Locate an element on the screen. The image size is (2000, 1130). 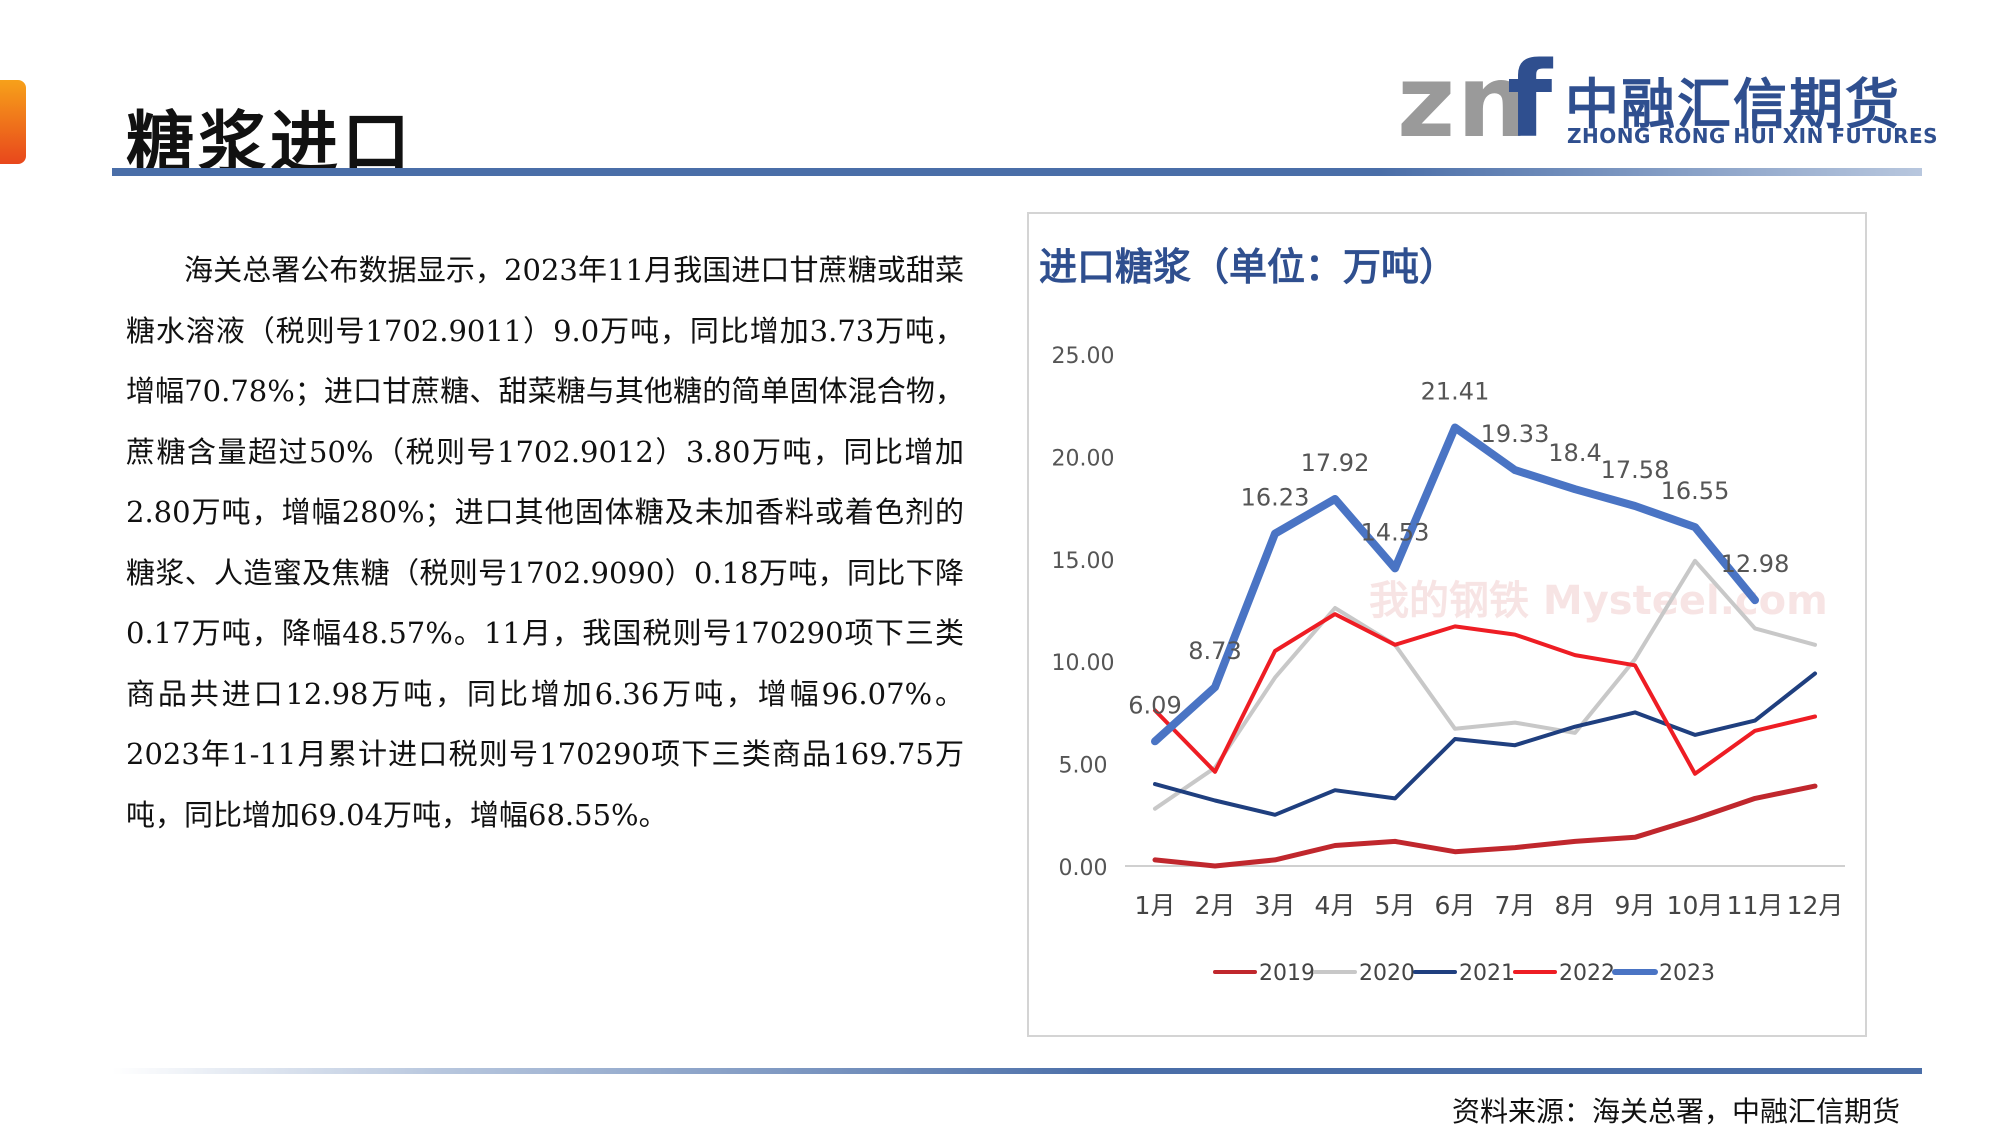
x-tick-label: 12月 is located at coordinates (1815, 905).